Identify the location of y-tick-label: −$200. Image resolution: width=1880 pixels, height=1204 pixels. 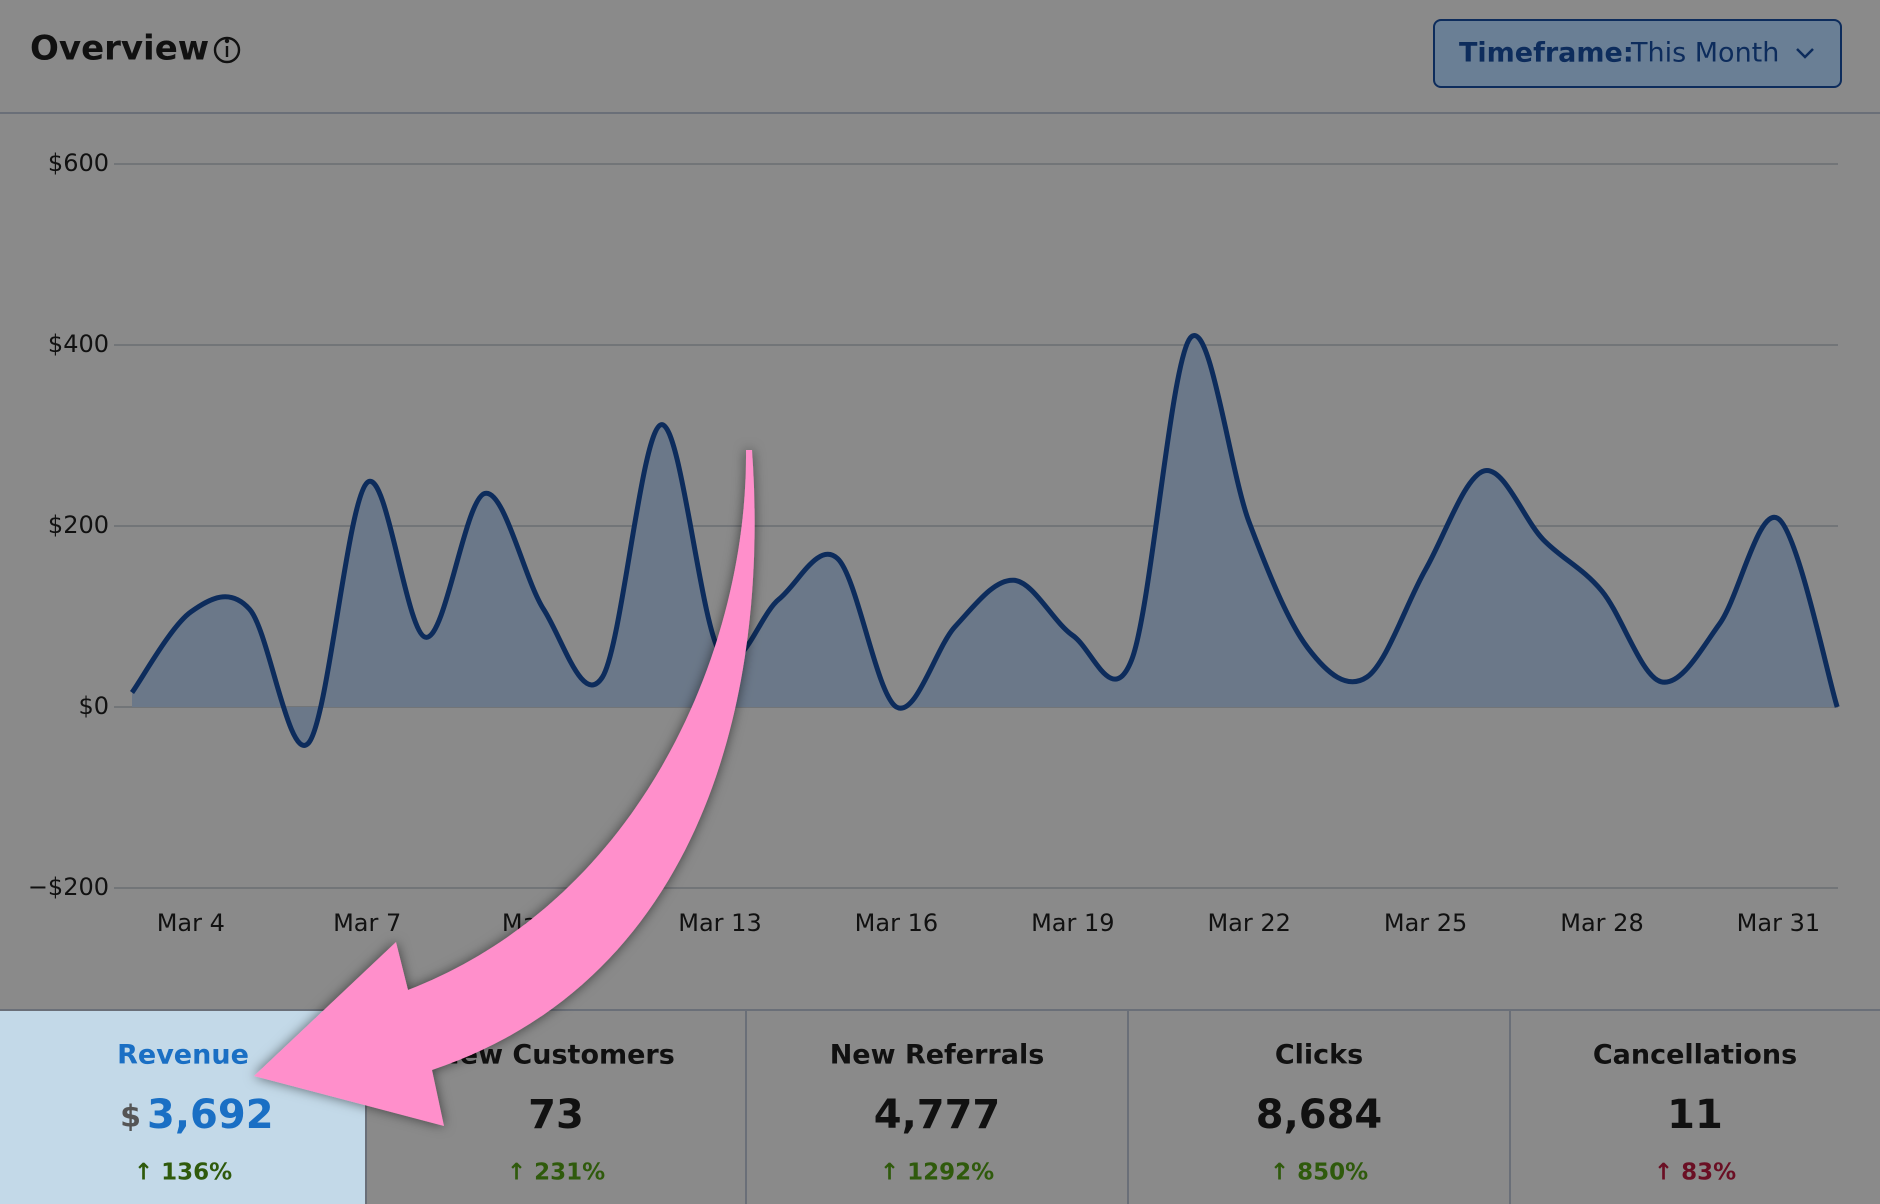
(68, 887).